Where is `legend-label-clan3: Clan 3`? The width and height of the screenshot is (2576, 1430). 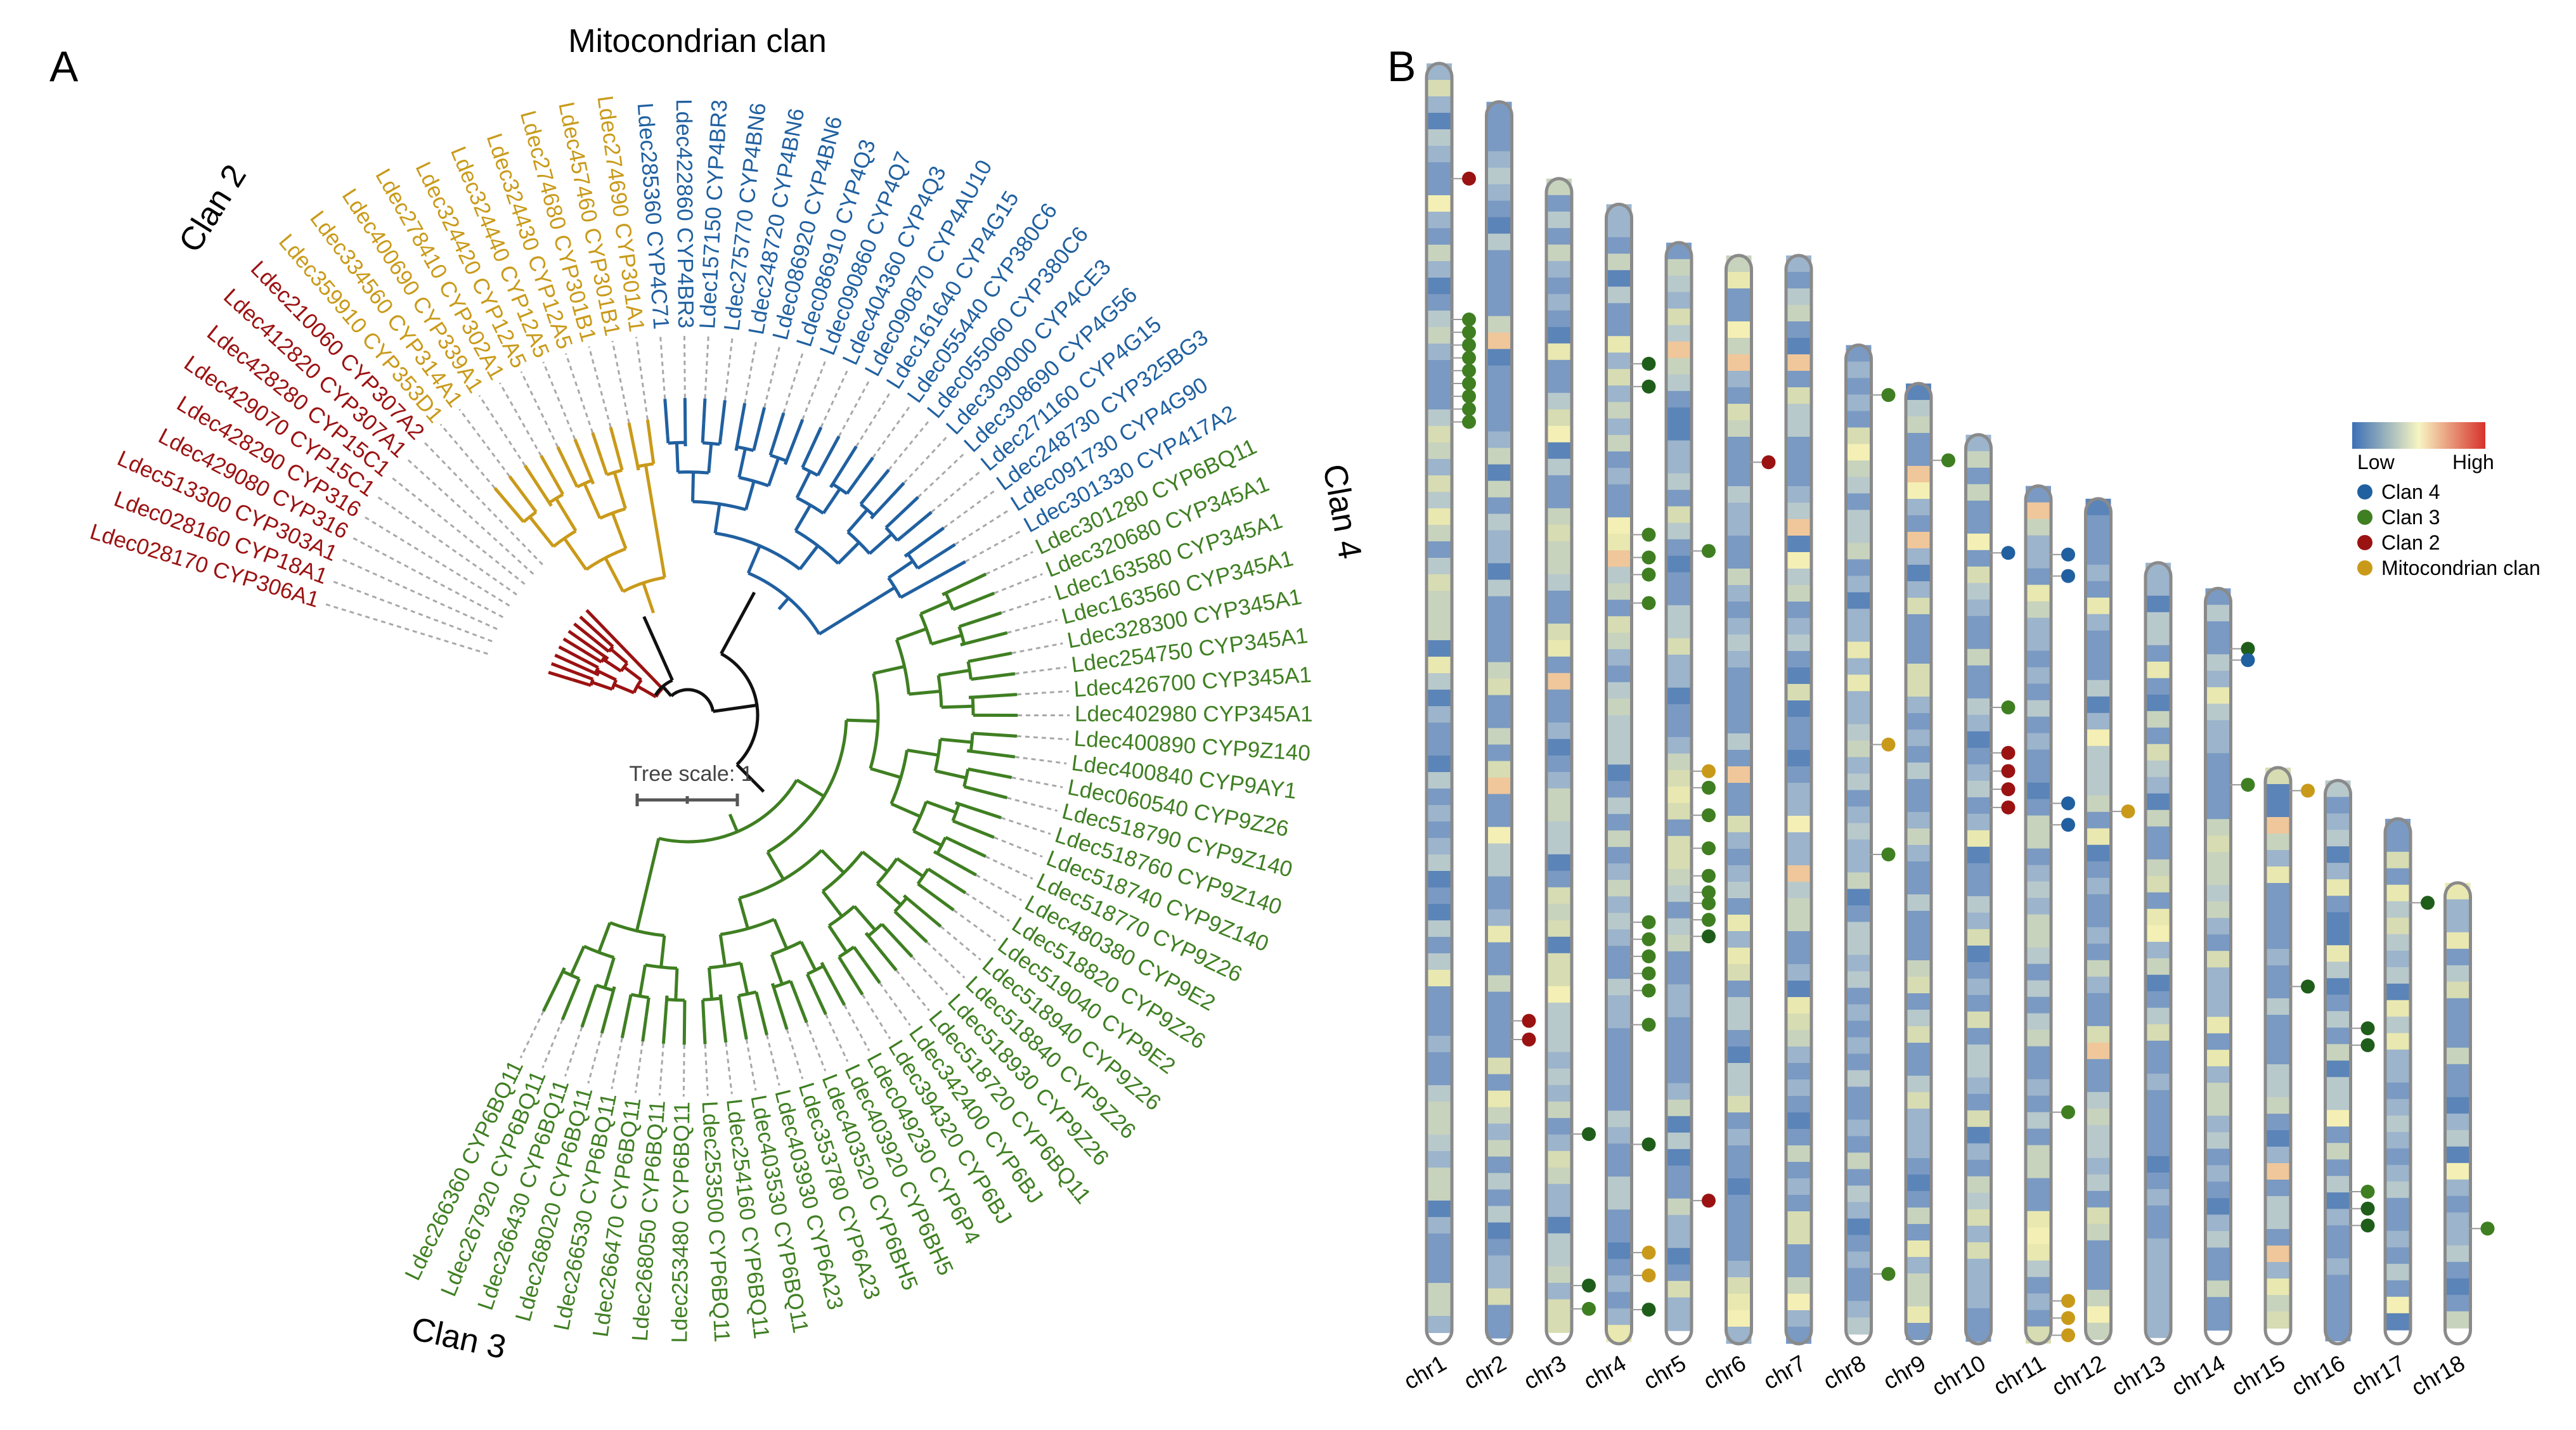
legend-label-clan3: Clan 3 is located at coordinates (2410, 517).